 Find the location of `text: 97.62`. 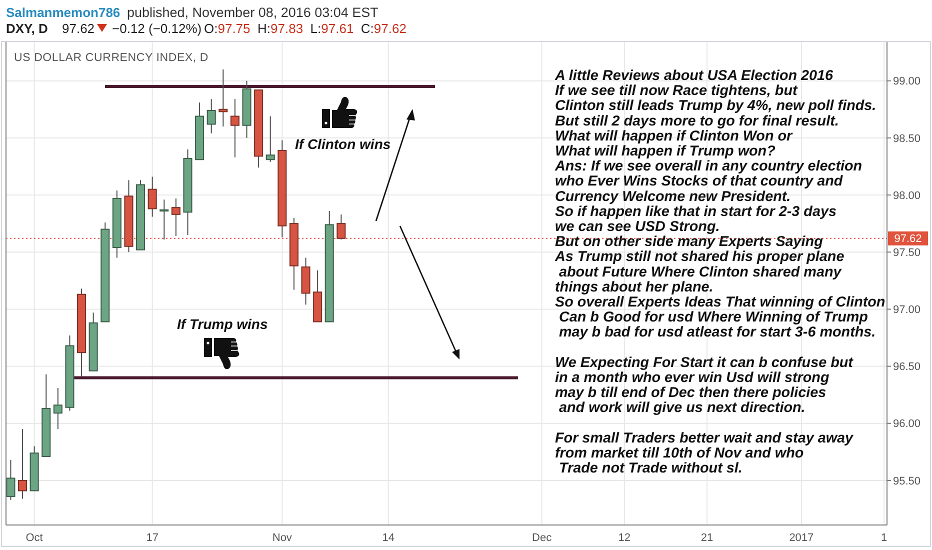

text: 97.62 is located at coordinates (78, 28).